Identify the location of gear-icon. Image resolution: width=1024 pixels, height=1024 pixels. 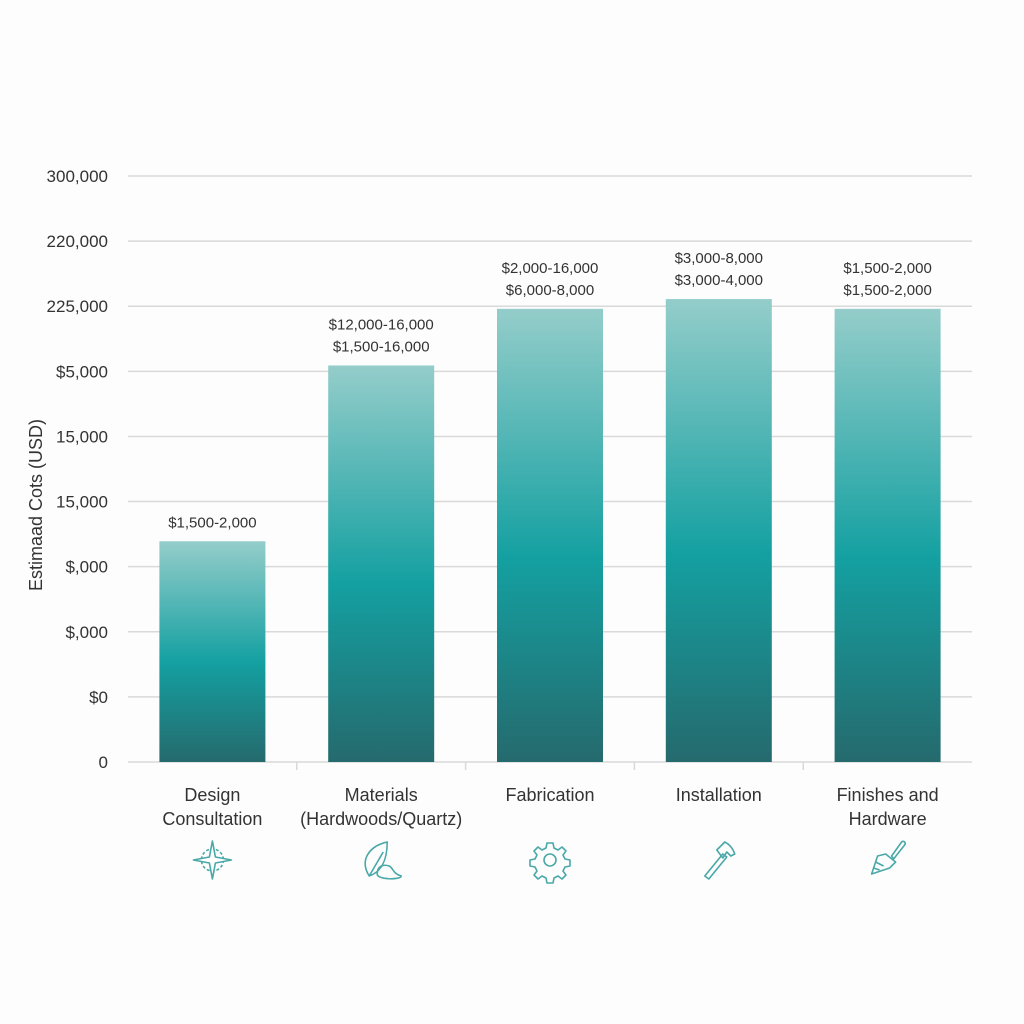
(550, 863).